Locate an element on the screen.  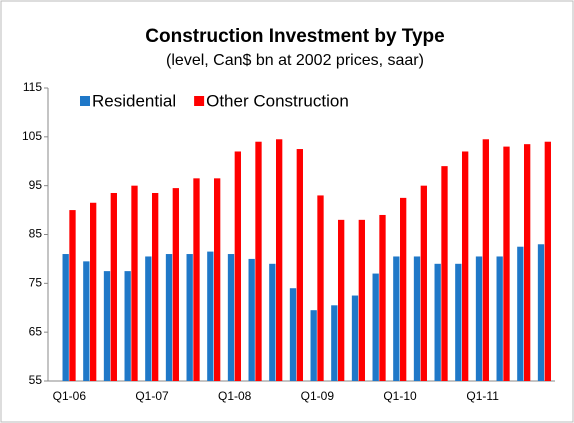
y-tick-label: 115 is located at coordinates (32, 87).